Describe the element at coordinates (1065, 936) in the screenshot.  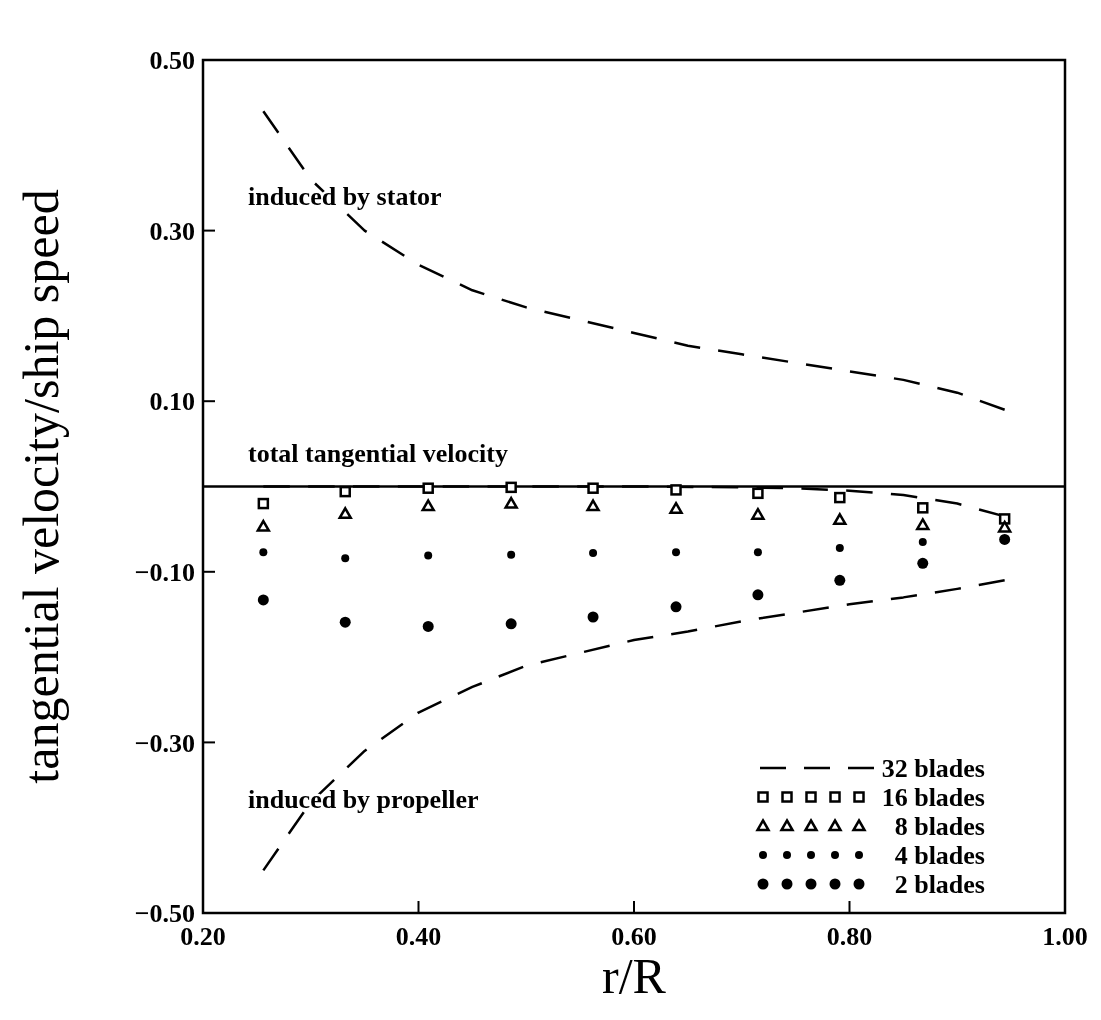
I see `x-tick-label: 1.00` at that location.